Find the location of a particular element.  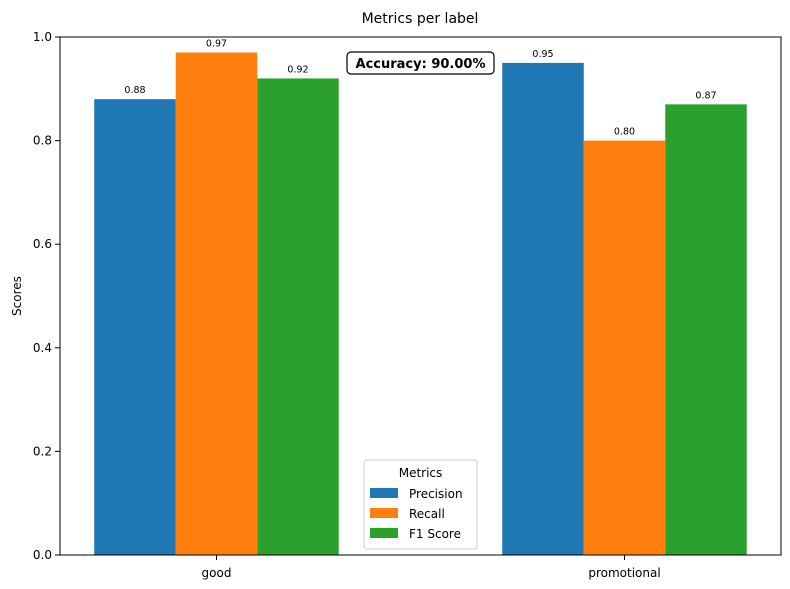

bar-value-label: 0.92 is located at coordinates (297, 69).